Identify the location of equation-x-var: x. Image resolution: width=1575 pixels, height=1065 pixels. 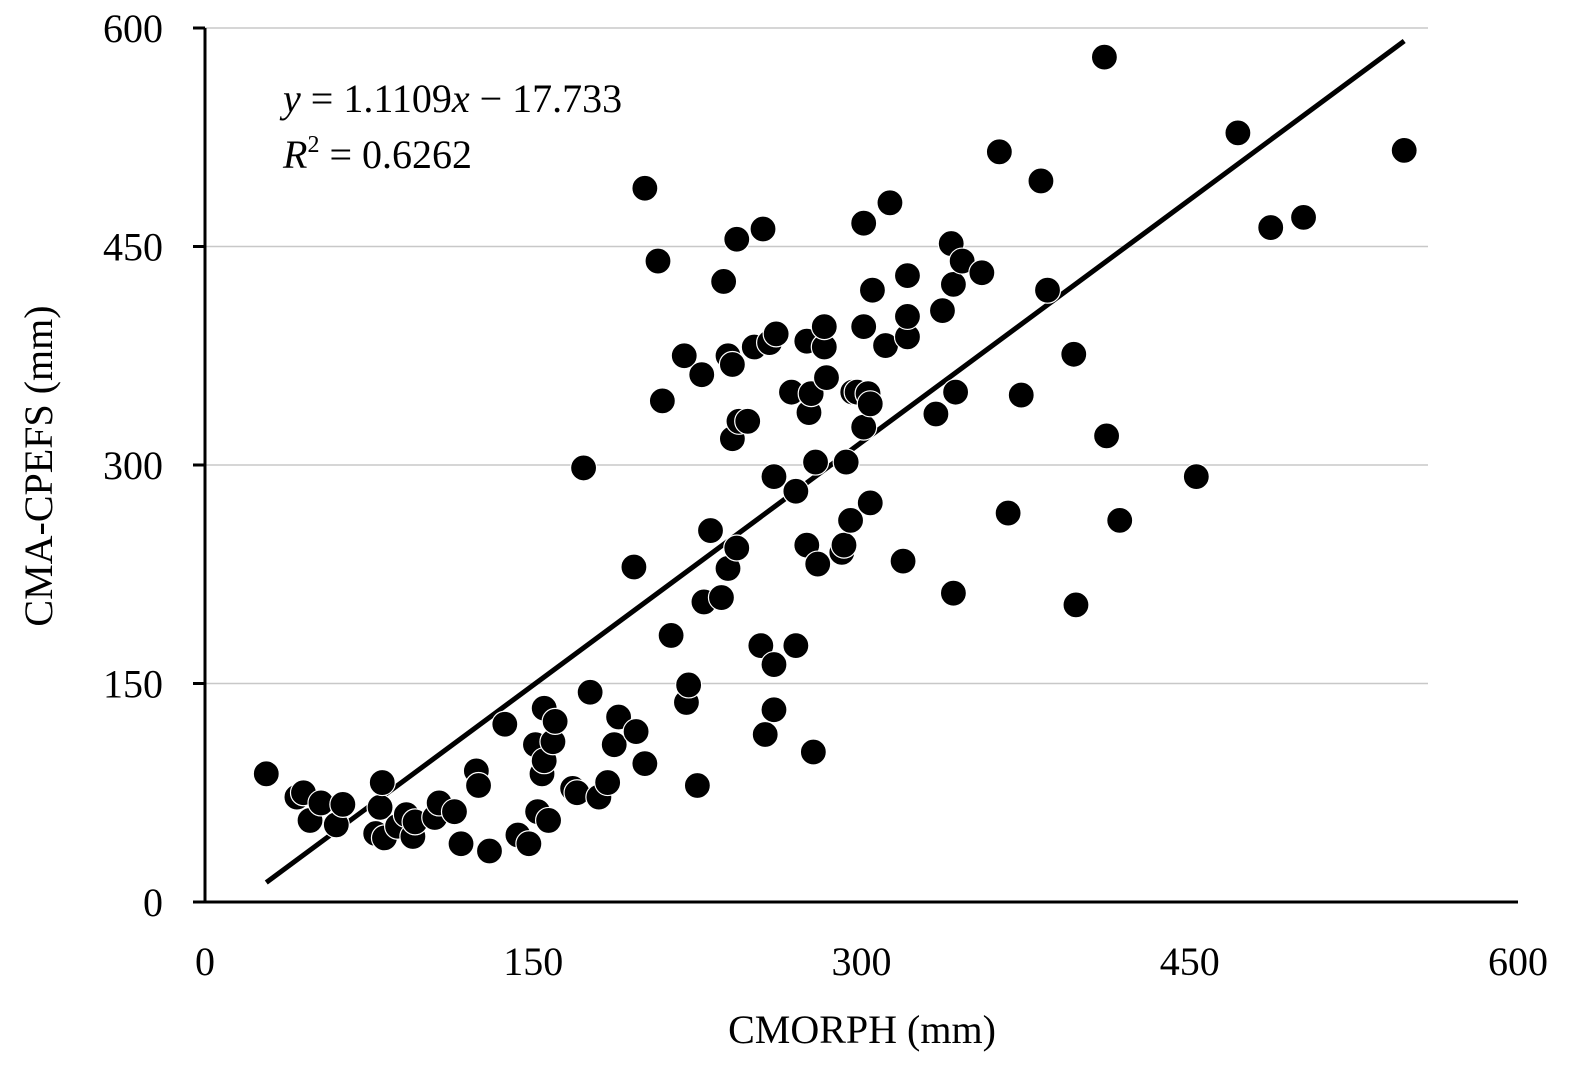
(460, 98).